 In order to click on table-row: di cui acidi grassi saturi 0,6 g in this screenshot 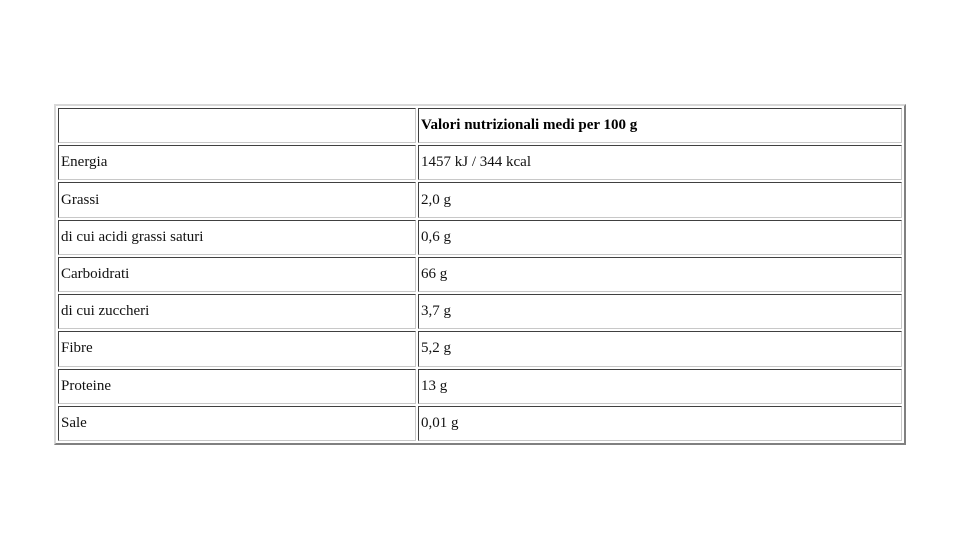, I will do `click(480, 237)`.